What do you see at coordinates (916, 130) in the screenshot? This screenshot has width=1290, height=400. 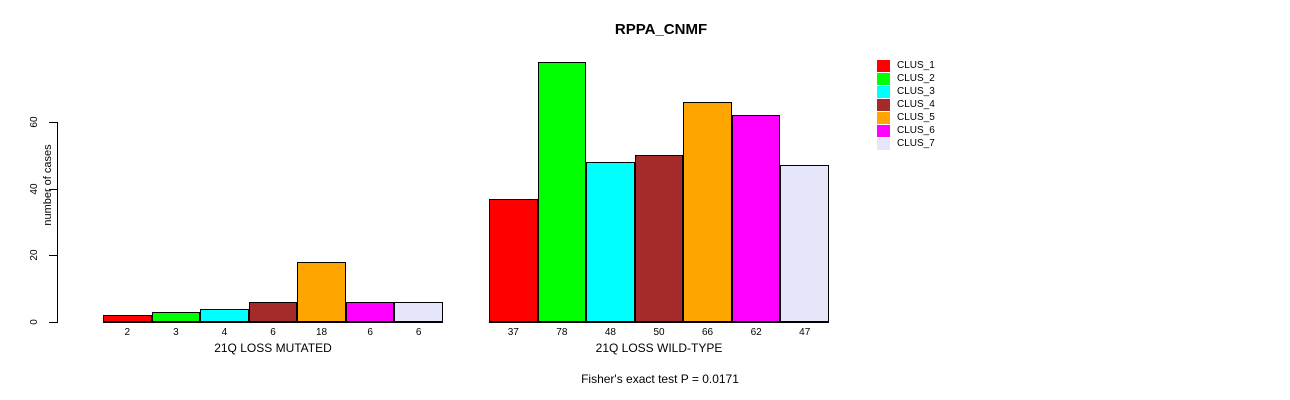 I see `legend-label: CLUS_6` at bounding box center [916, 130].